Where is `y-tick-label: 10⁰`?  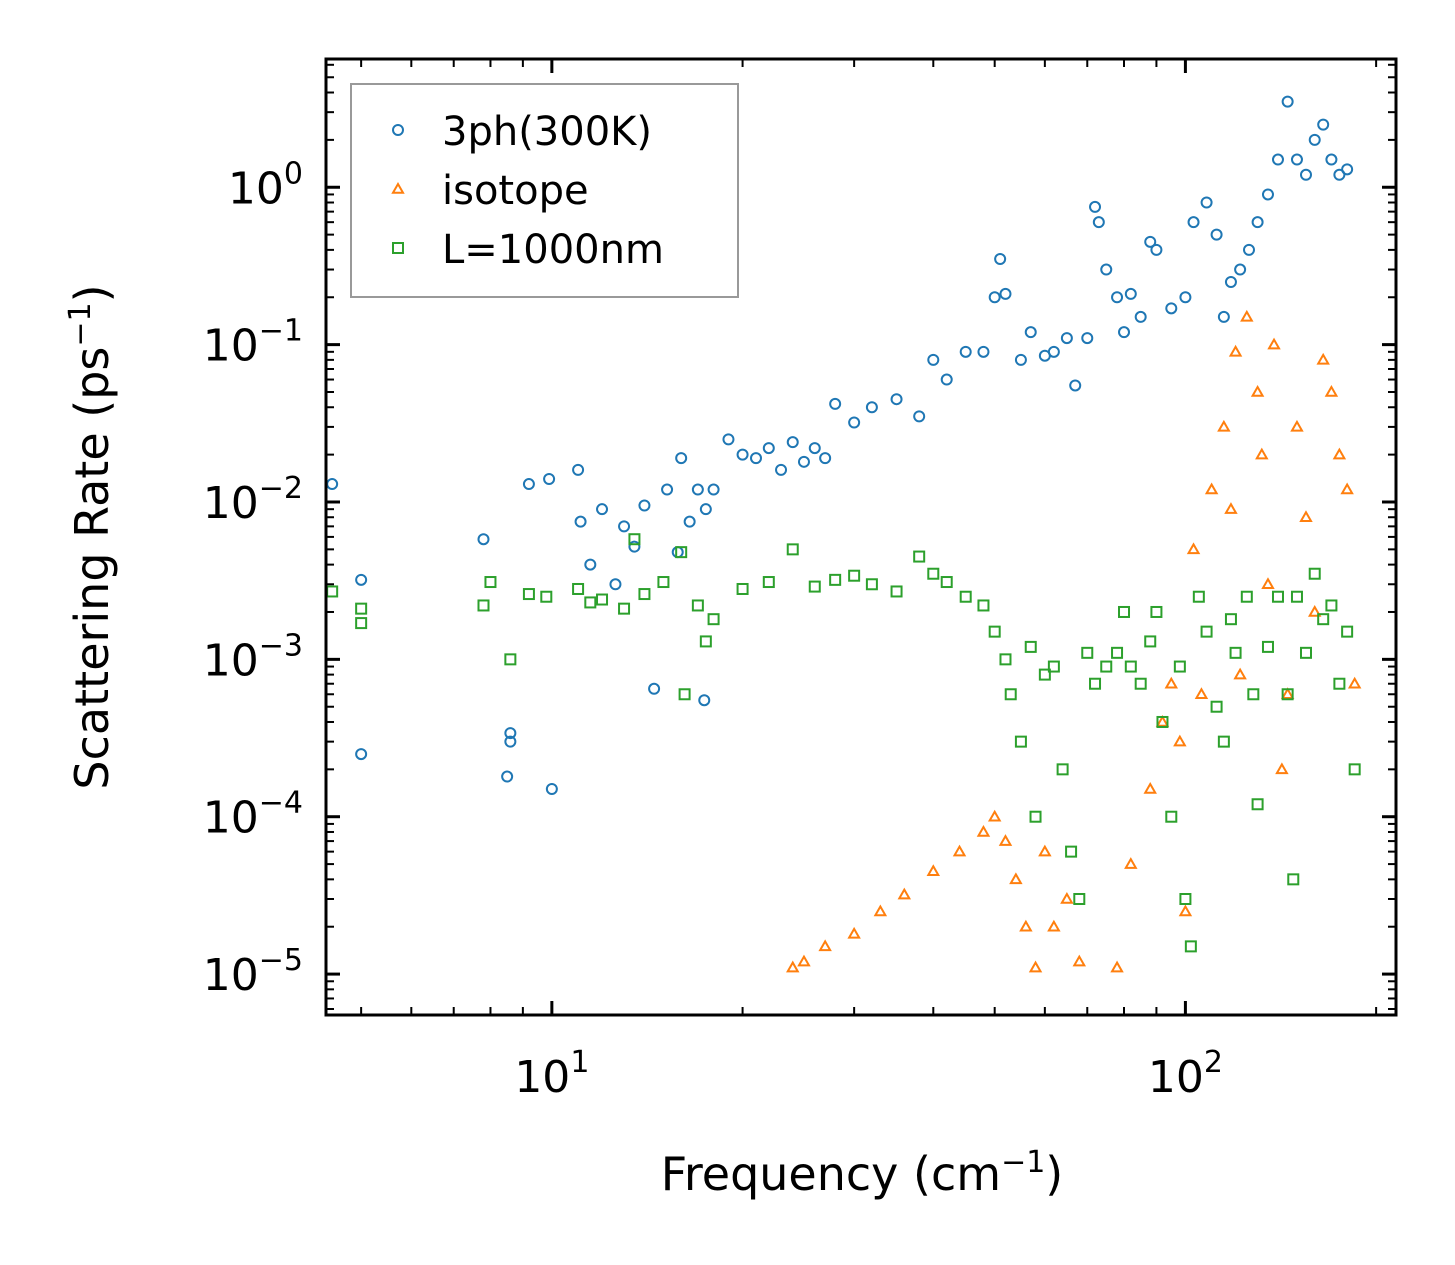
y-tick-label: 10⁰ is located at coordinates (265, 185).